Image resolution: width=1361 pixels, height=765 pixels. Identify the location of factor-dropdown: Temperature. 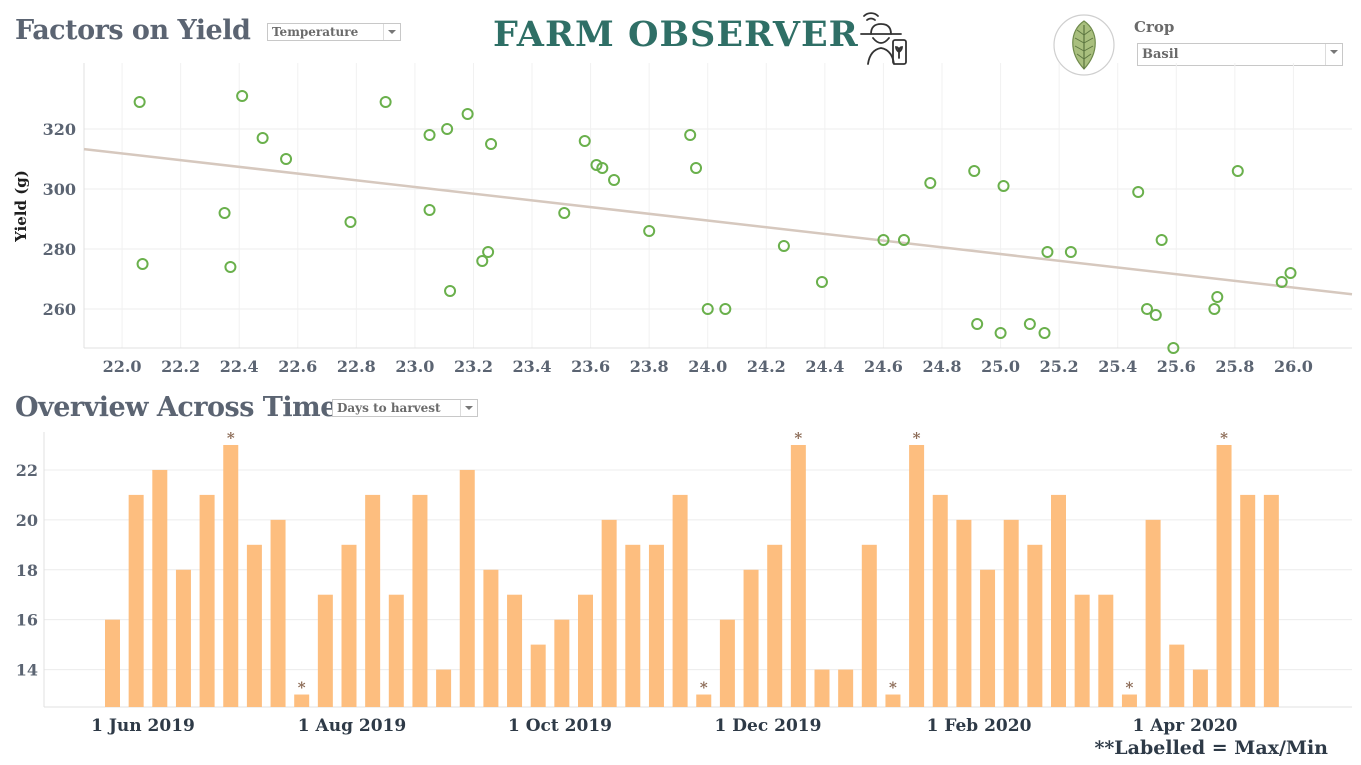
(334, 32).